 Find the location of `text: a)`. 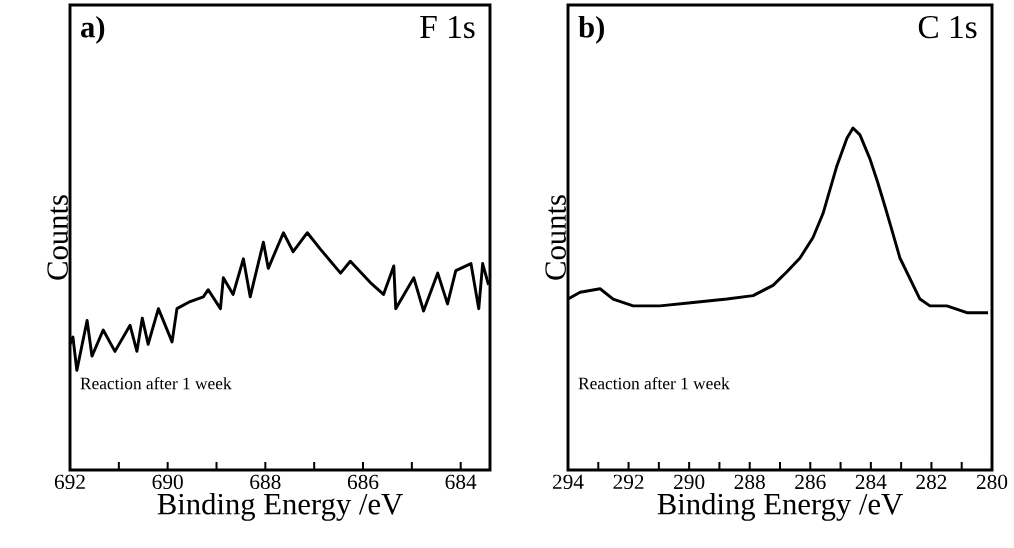

text: a) is located at coordinates (92, 29).